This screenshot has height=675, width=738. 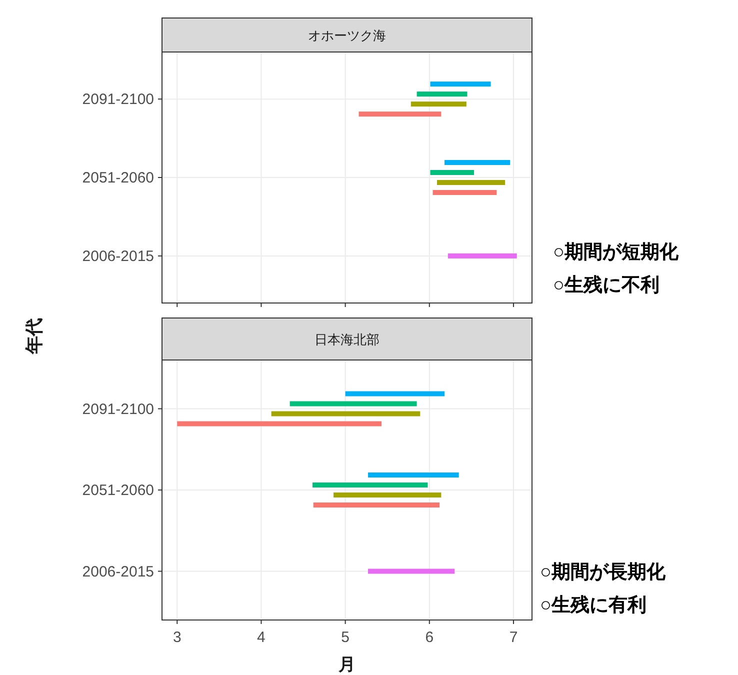 What do you see at coordinates (603, 572) in the screenshot?
I see `text: ○期間が長期化` at bounding box center [603, 572].